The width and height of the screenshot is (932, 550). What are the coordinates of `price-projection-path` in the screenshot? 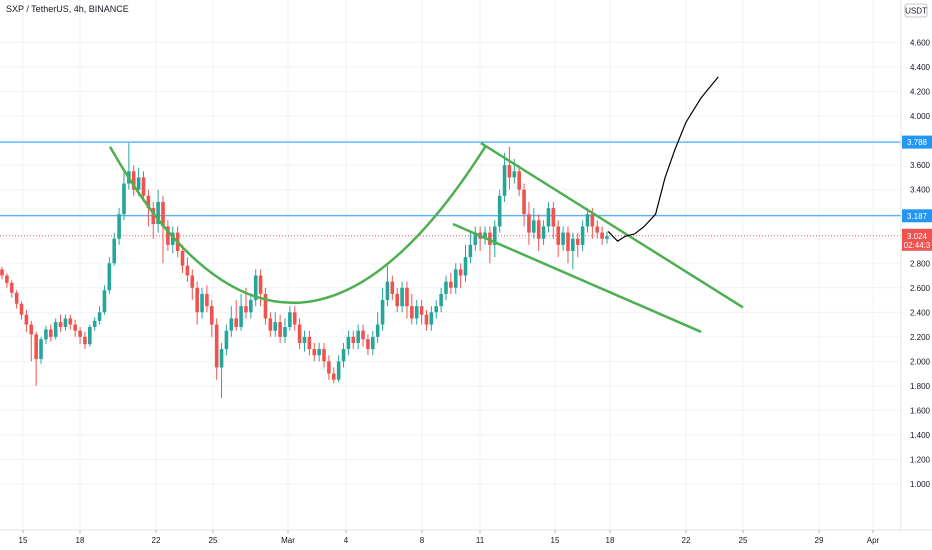 It's located at (663, 159).